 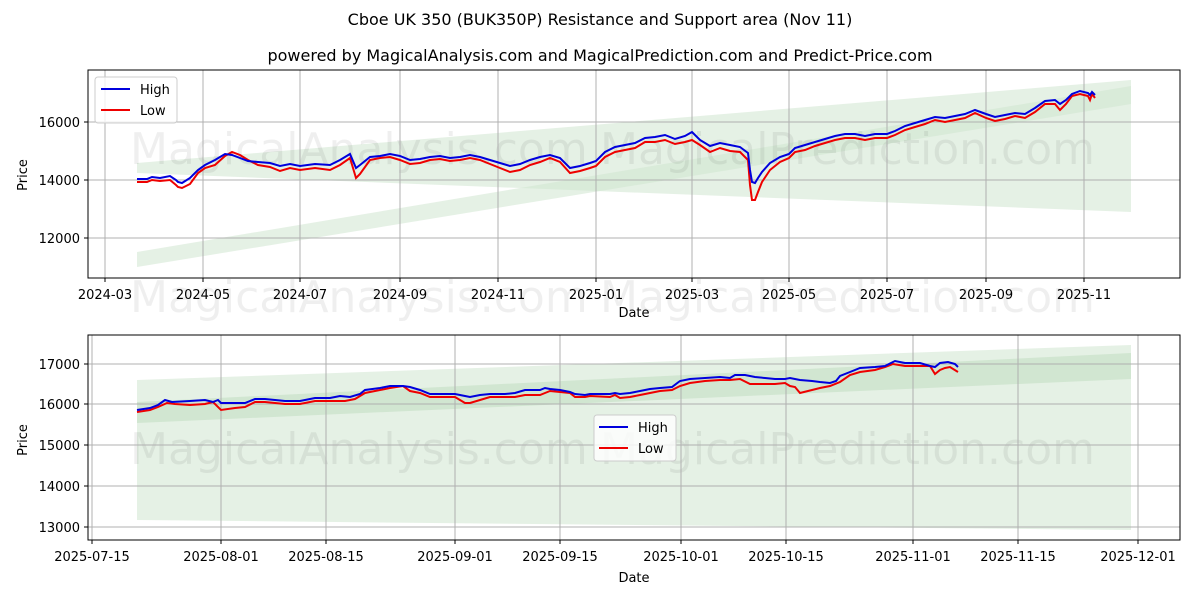 What do you see at coordinates (547, 387) in the screenshot?
I see `bottom-low-line` at bounding box center [547, 387].